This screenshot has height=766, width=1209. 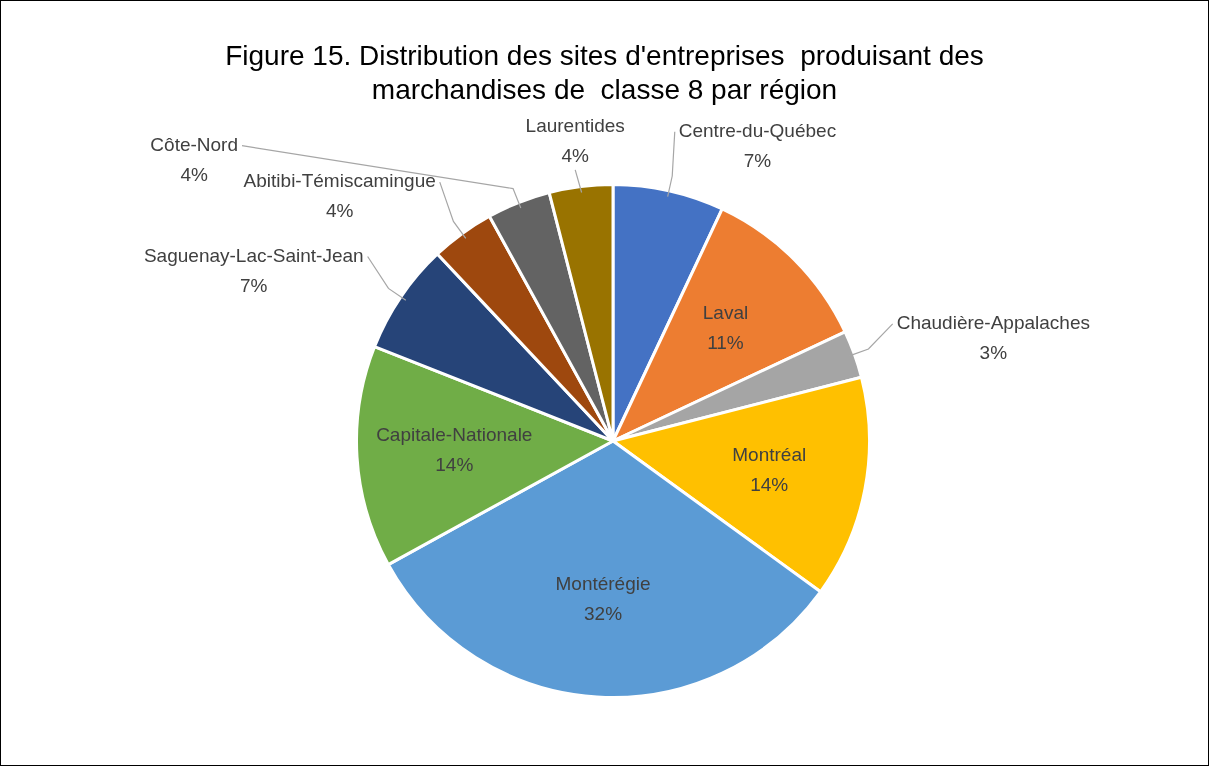 What do you see at coordinates (725, 342) in the screenshot?
I see `data-label: 11%` at bounding box center [725, 342].